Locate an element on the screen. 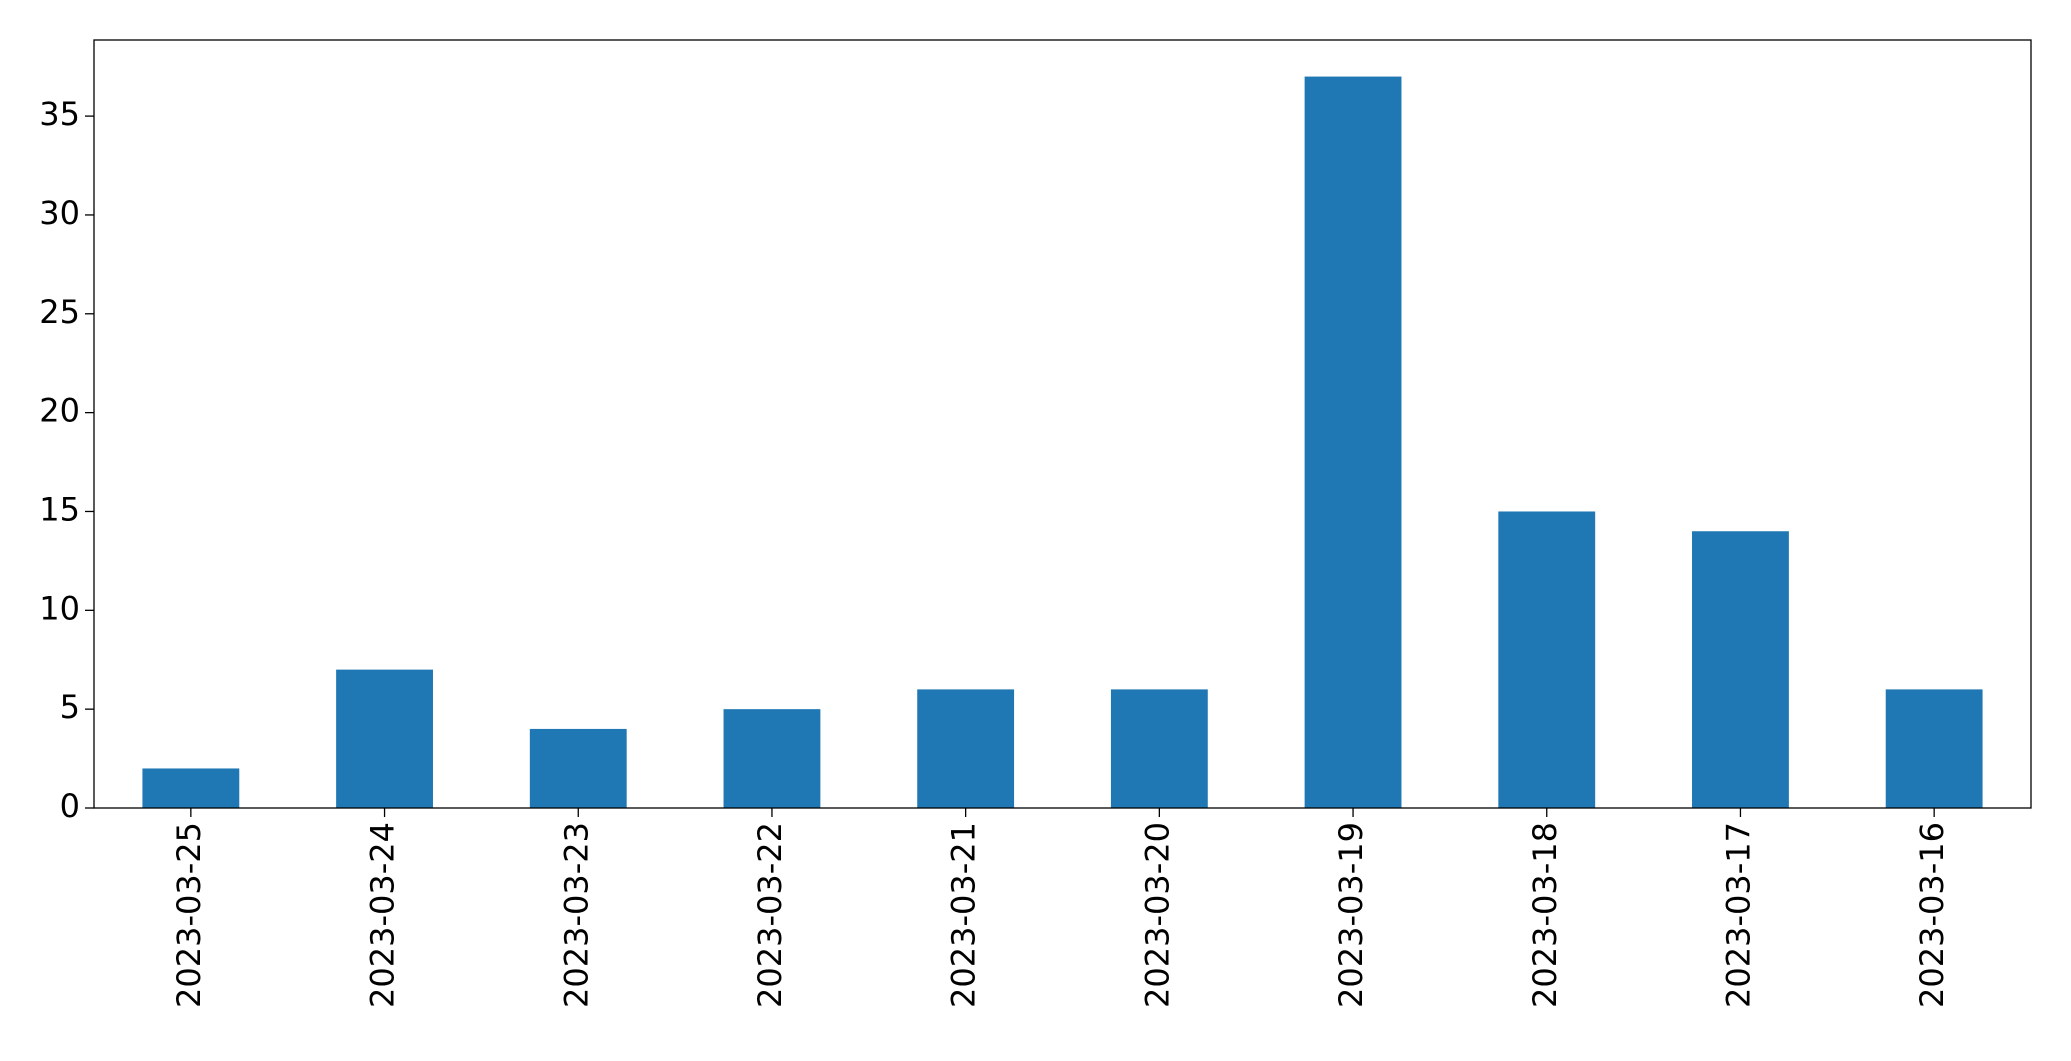 This screenshot has width=2071, height=1061. y-tick-label: 20 is located at coordinates (59, 411).